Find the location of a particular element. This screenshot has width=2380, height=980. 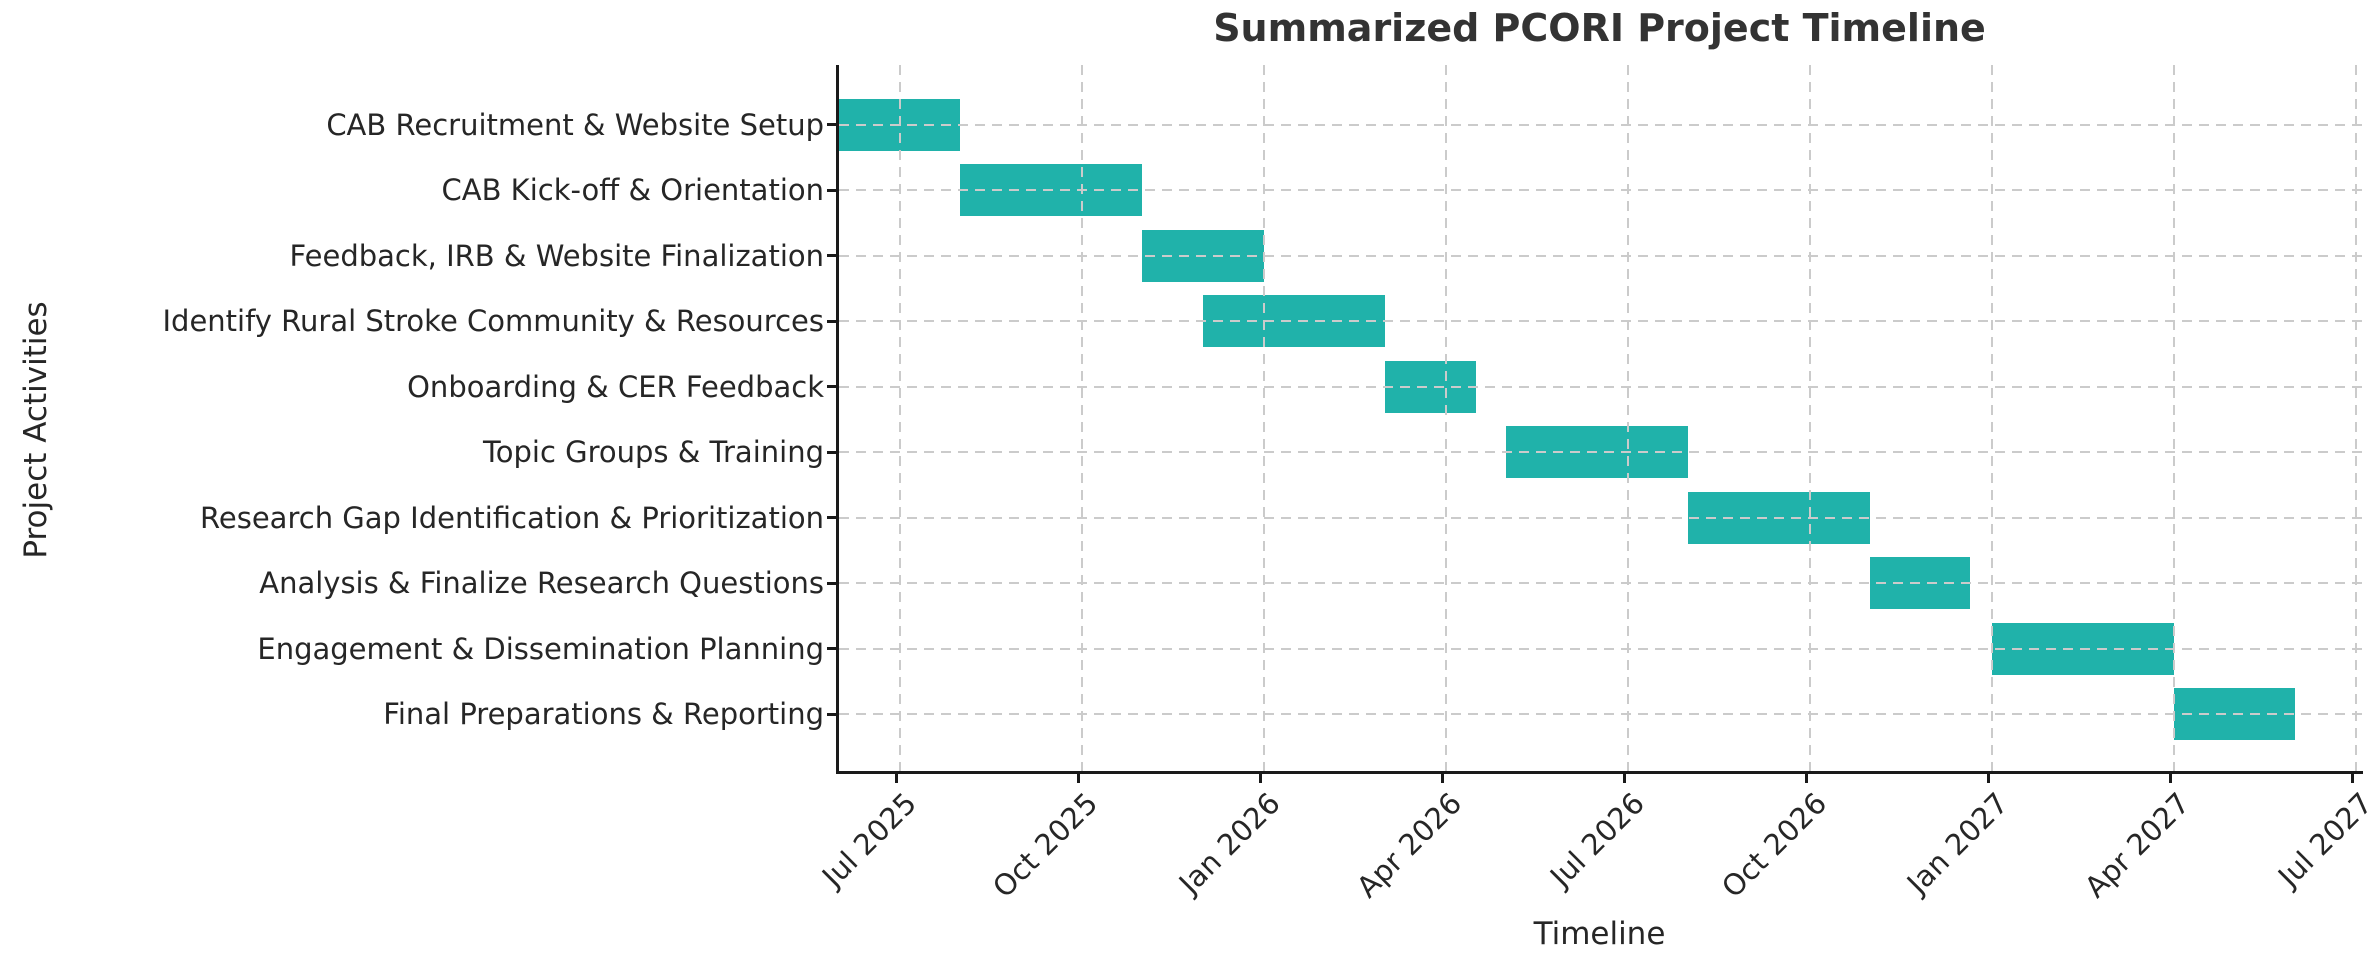

x-axis-label: Timeline is located at coordinates (1599, 934).